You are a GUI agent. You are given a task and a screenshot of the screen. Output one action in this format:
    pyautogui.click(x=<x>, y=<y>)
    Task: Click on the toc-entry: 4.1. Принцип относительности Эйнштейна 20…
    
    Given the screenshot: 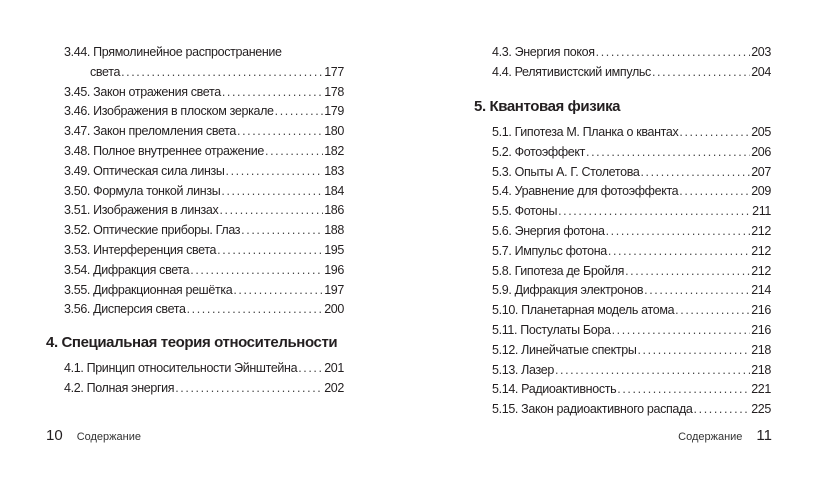 What is the action you would take?
    pyautogui.click(x=204, y=369)
    